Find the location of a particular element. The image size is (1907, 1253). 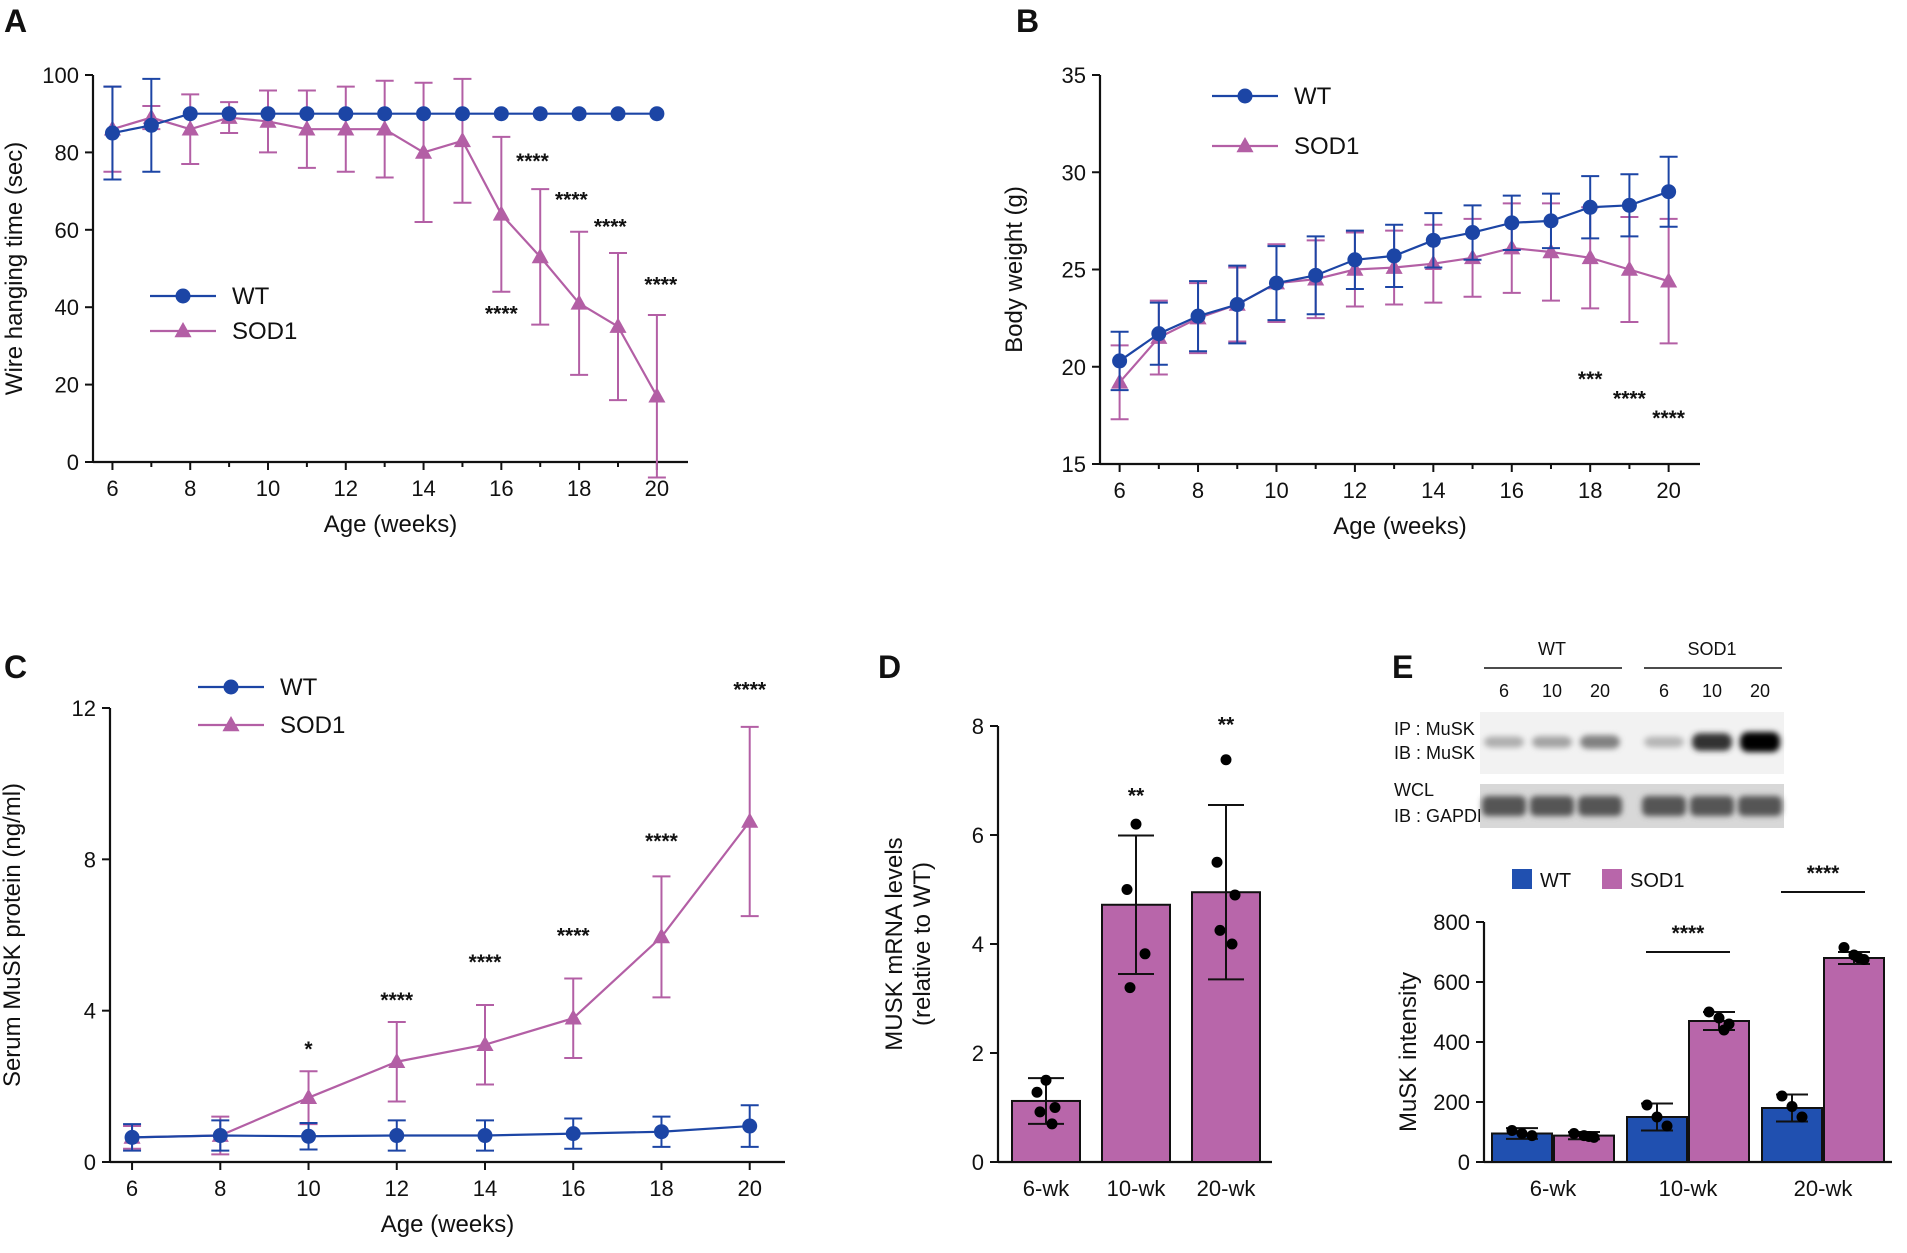

panel-c-legend-marker-sod1 is located at coordinates (231, 724).